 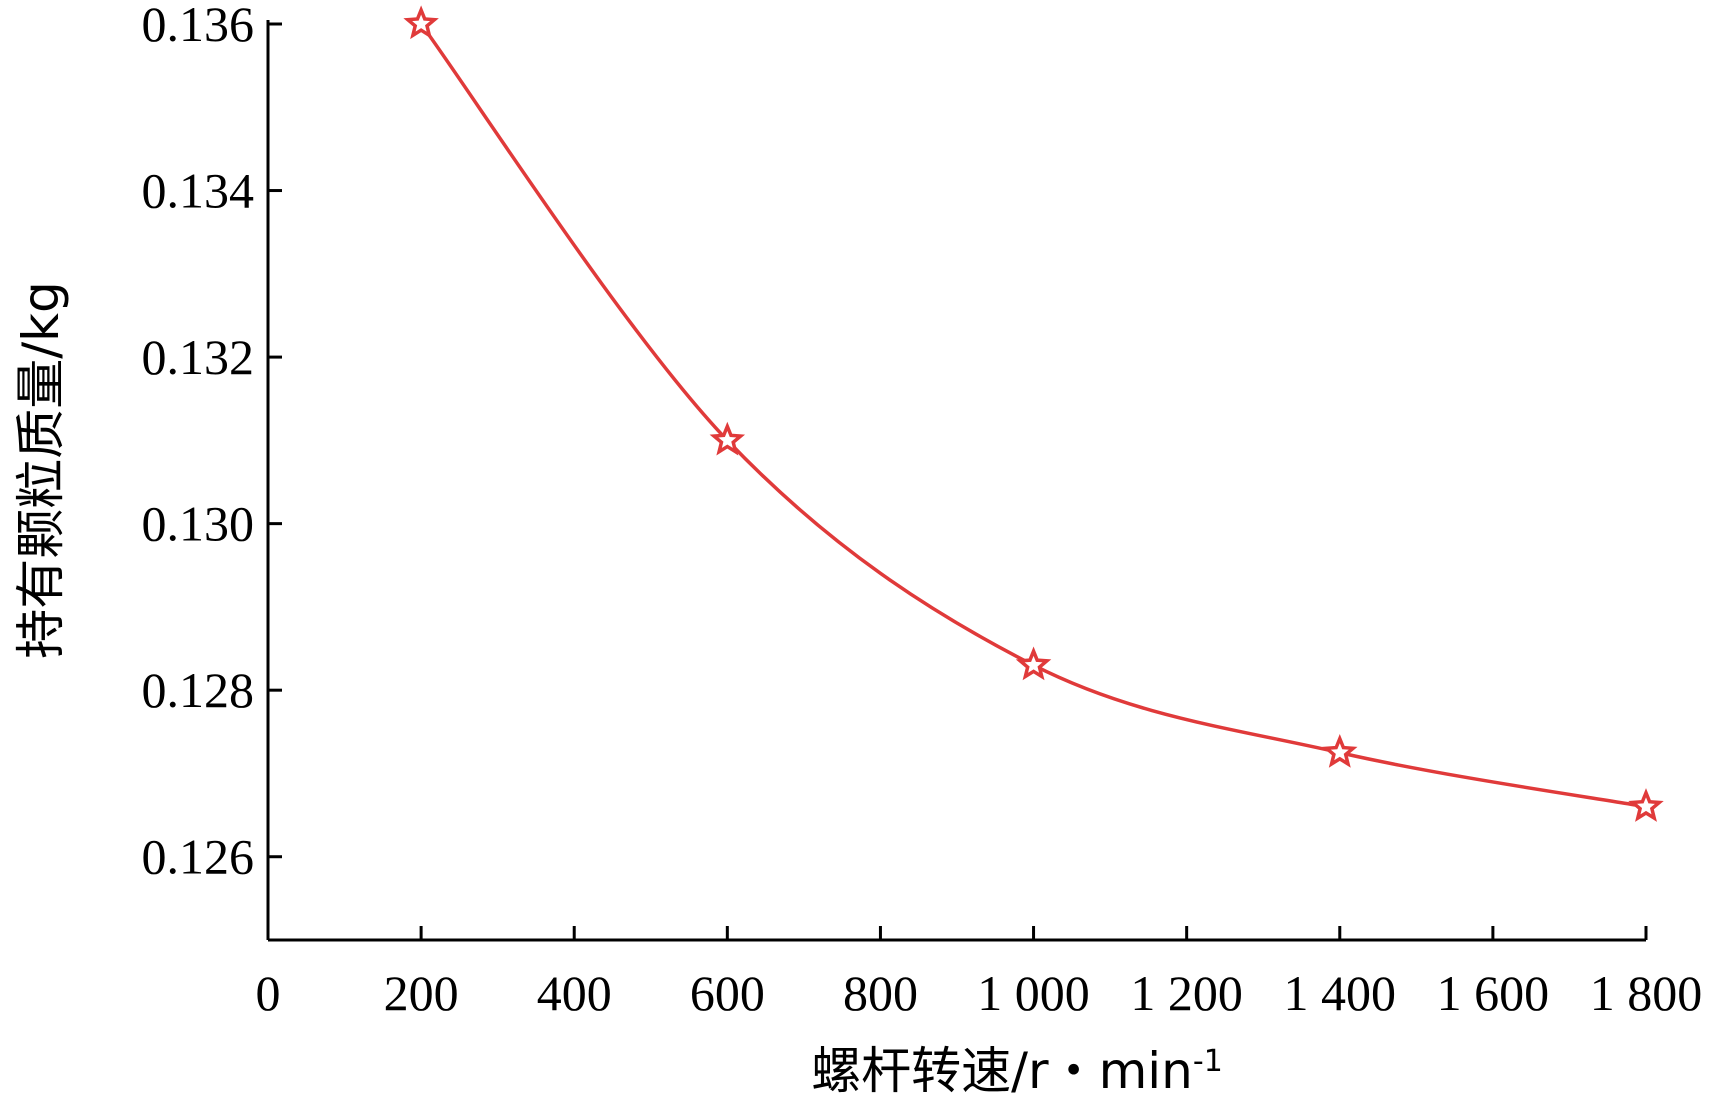 What do you see at coordinates (1033, 993) in the screenshot?
I see `x-tick-label: 1 000` at bounding box center [1033, 993].